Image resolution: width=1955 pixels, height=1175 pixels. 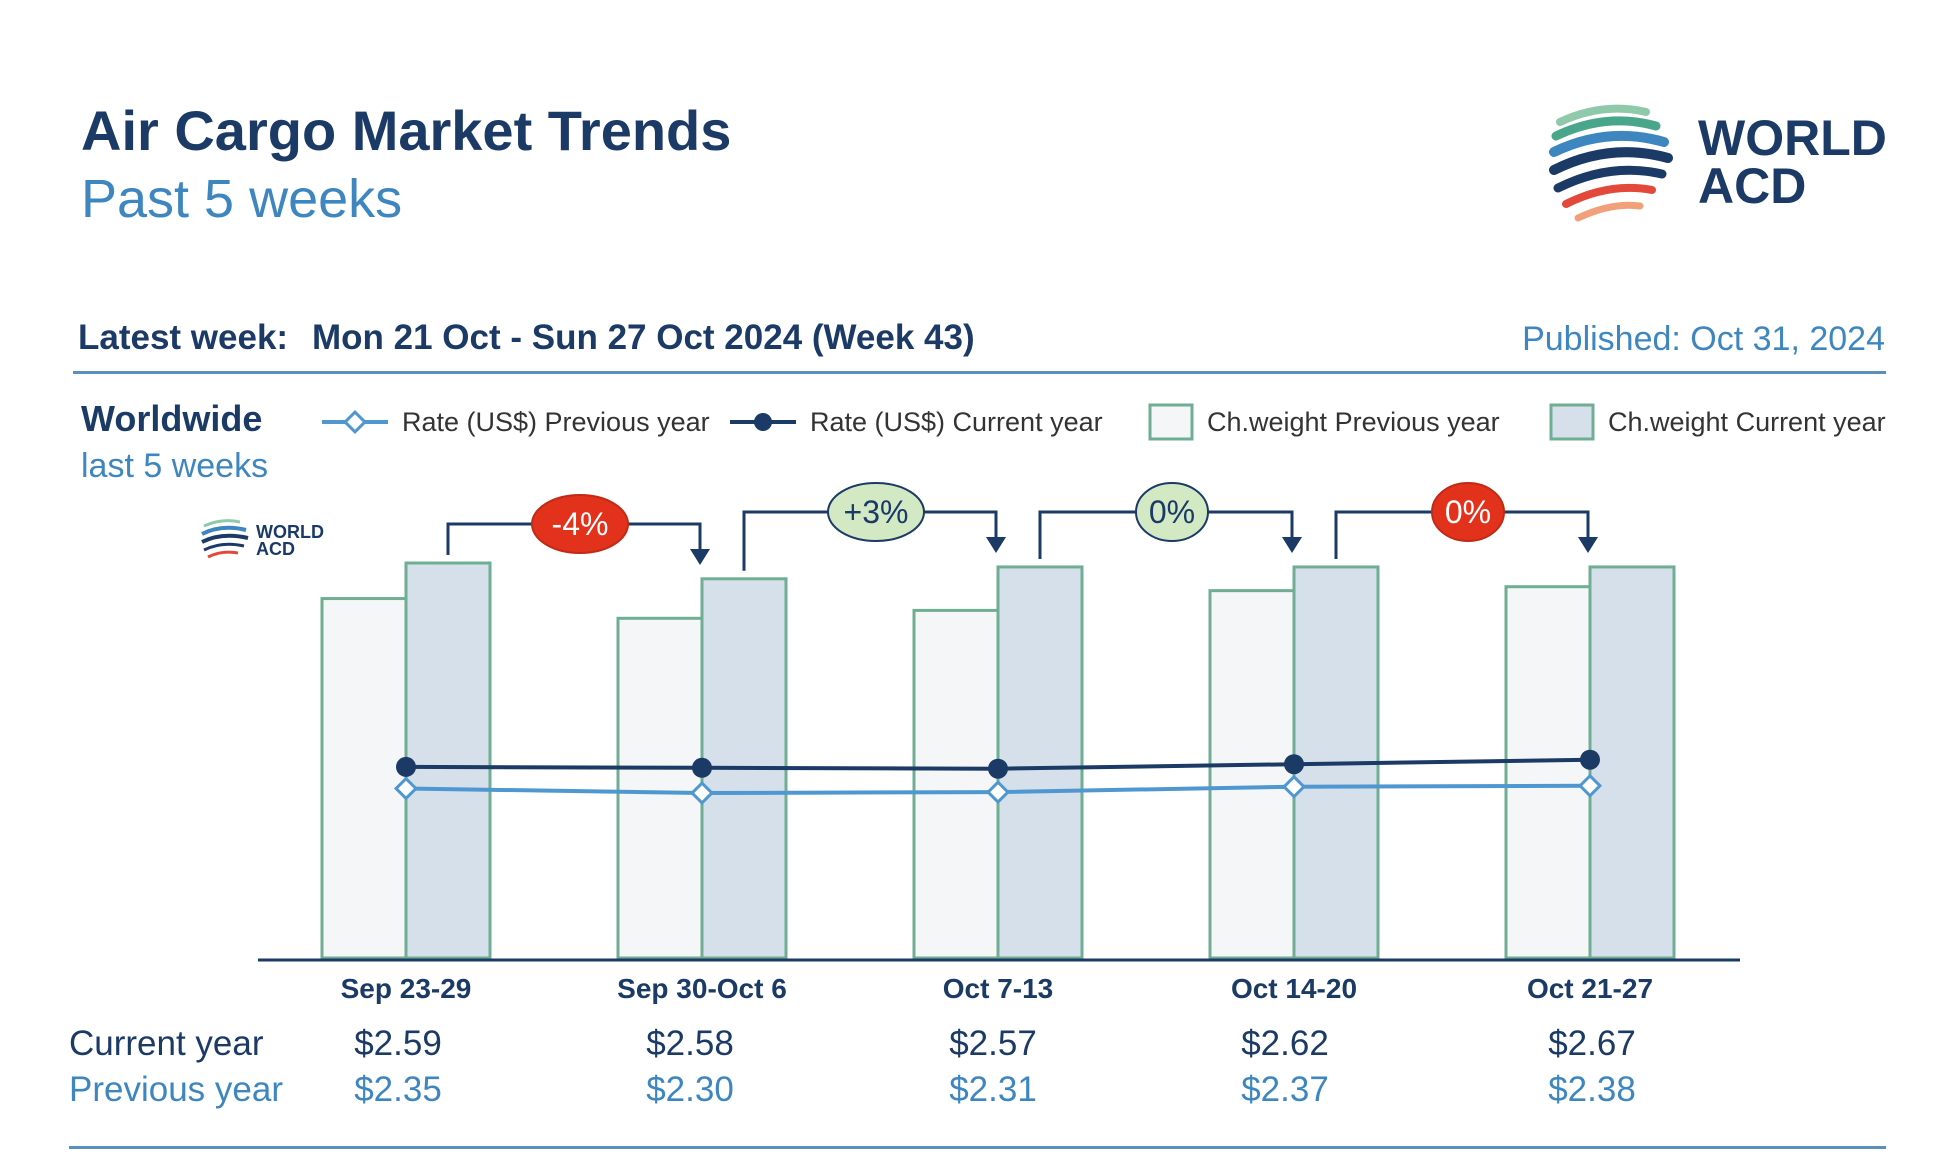 What do you see at coordinates (702, 988) in the screenshot?
I see `x-tick-label: Sep 30-Oct 6` at bounding box center [702, 988].